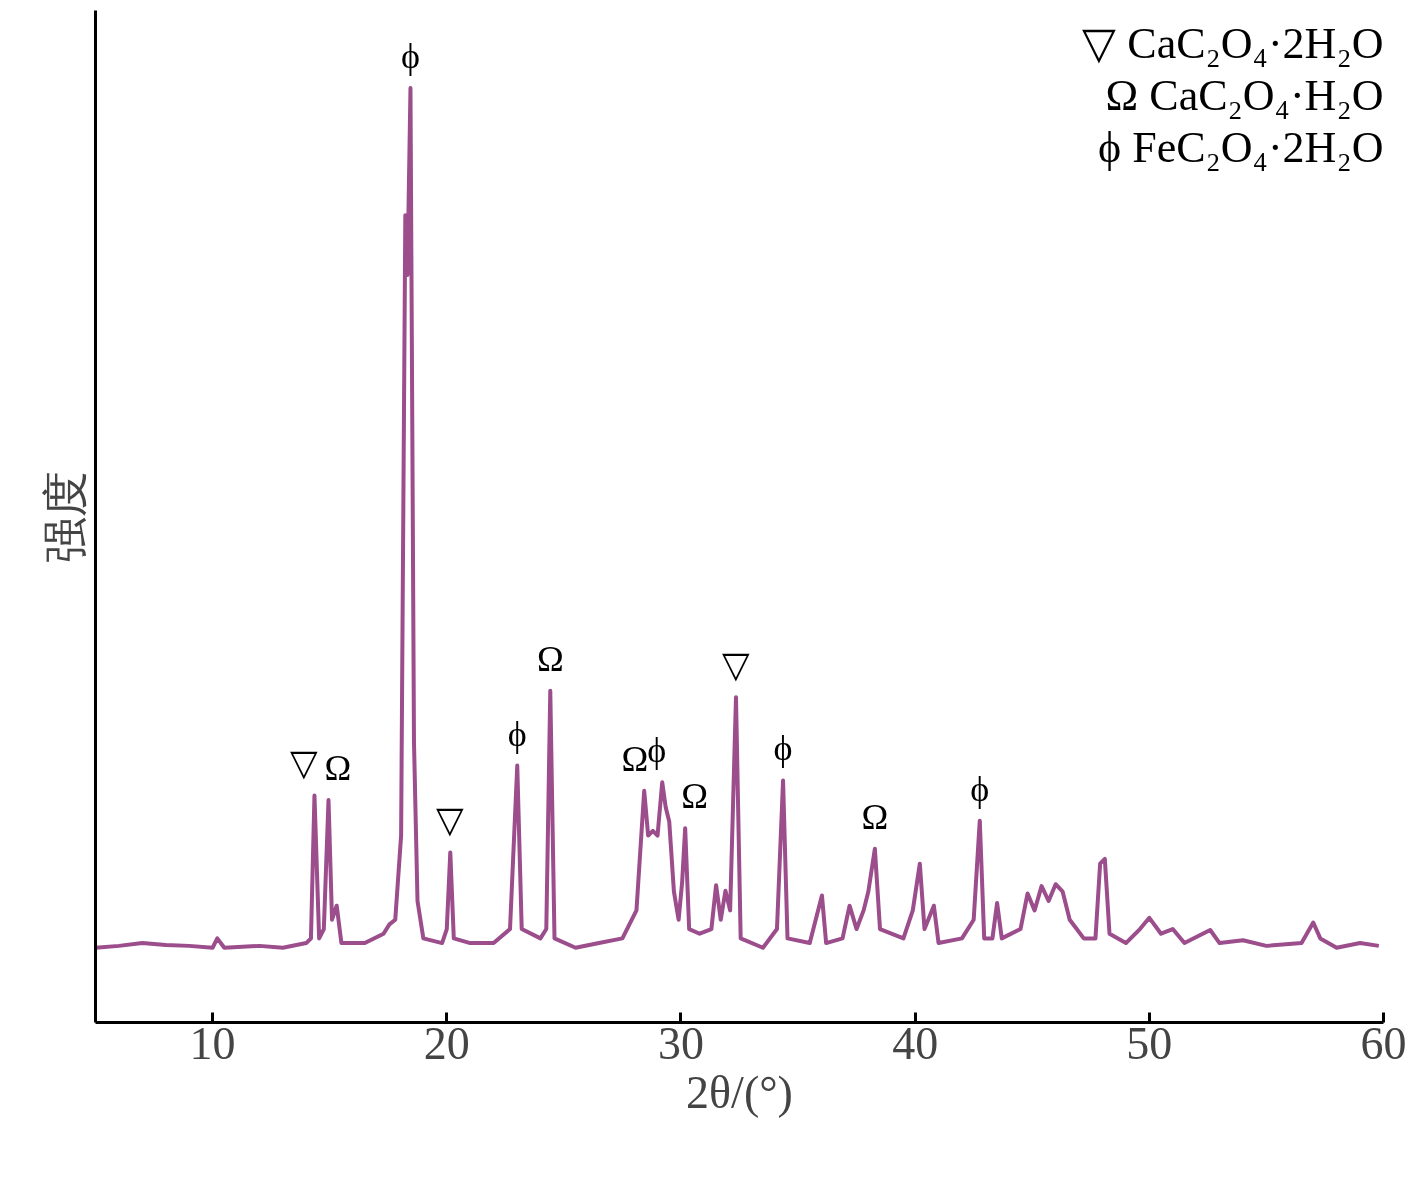 Image resolution: width=1417 pixels, height=1181 pixels. Describe the element at coordinates (680, 1043) in the screenshot. I see `x-tick-label: 30` at that location.